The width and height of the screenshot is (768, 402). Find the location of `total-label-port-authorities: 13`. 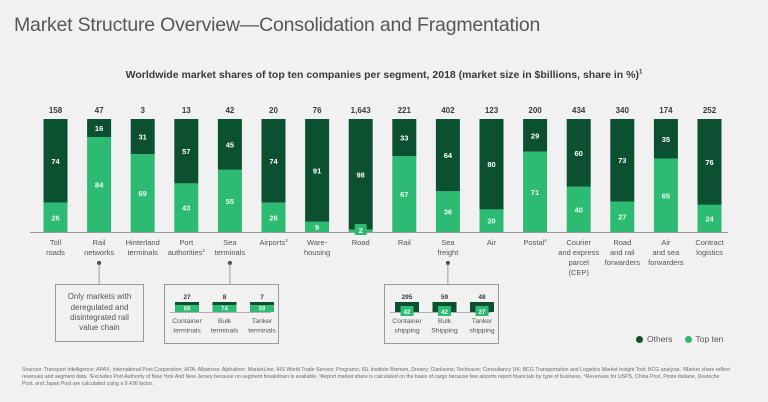

total-label-port-authorities: 13 is located at coordinates (186, 110).